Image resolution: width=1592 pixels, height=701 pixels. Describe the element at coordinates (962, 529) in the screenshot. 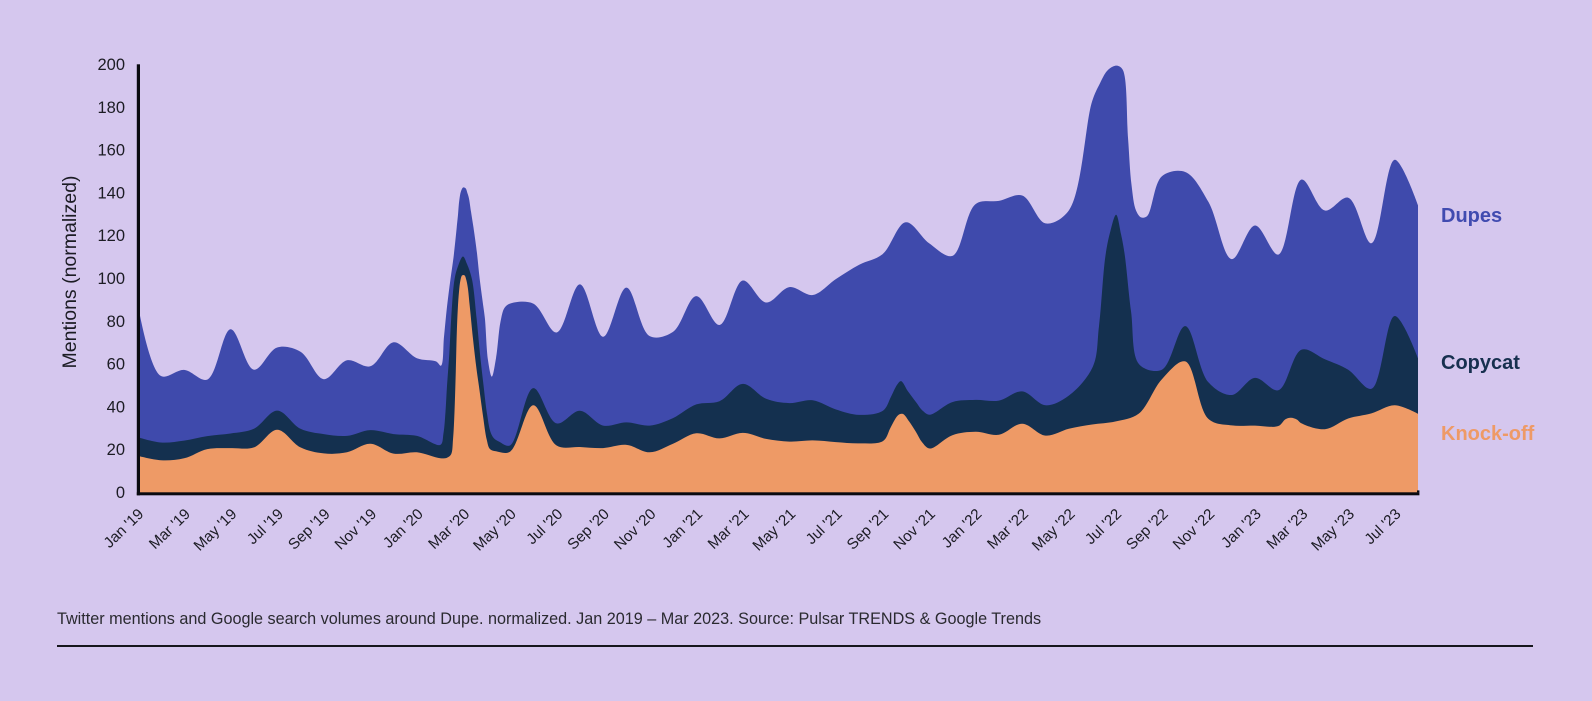

I see `svg-text: Jan '22` at that location.